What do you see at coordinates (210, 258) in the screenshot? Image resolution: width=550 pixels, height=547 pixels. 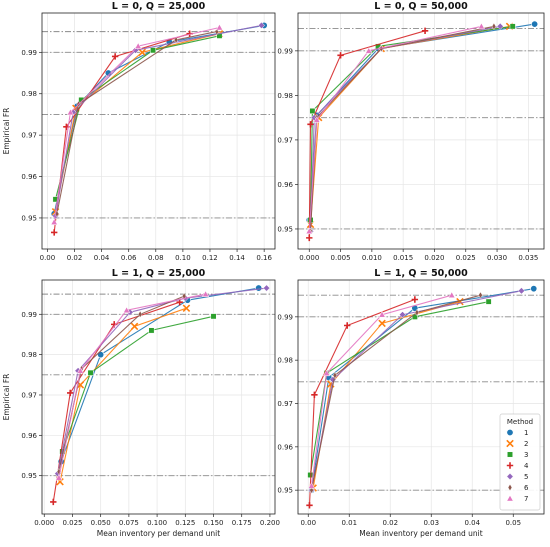 I see `x-tick-label: 0.12` at bounding box center [210, 258].